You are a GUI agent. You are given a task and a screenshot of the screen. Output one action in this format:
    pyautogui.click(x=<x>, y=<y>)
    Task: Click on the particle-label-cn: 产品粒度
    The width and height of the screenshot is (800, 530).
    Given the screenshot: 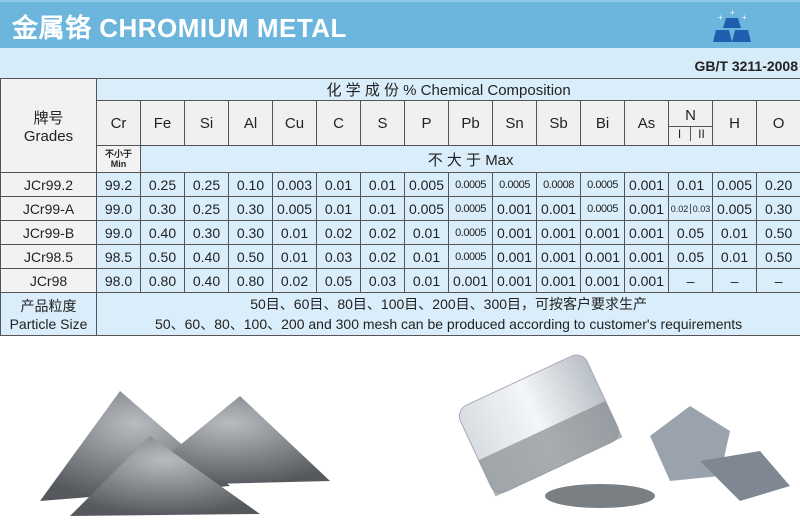 What is the action you would take?
    pyautogui.click(x=48, y=306)
    